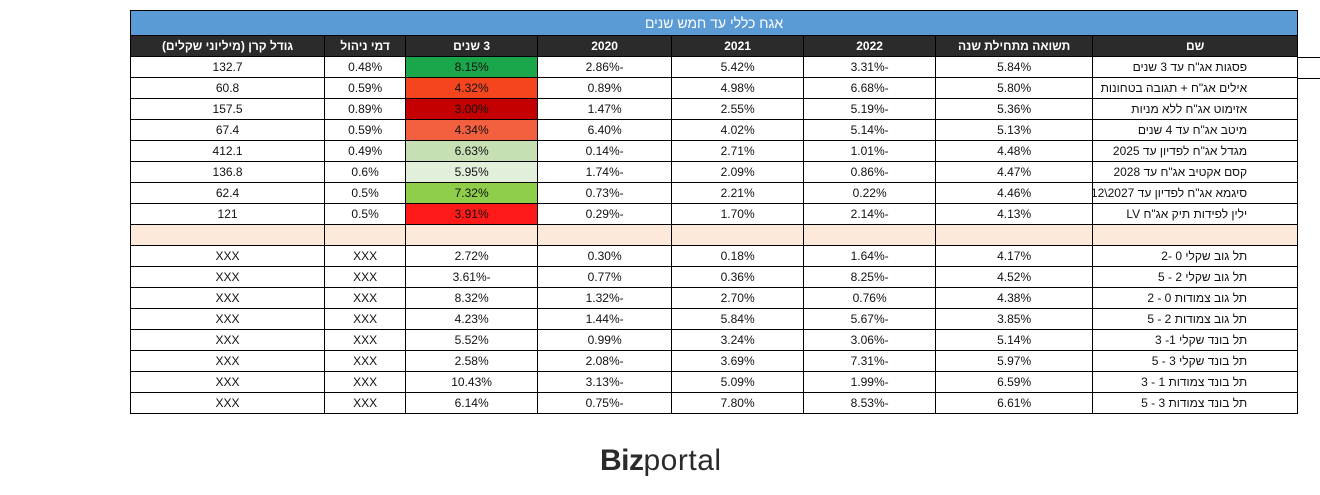 The image size is (1320, 495). I want to click on return-2020-cell: -3.13%, so click(605, 382).